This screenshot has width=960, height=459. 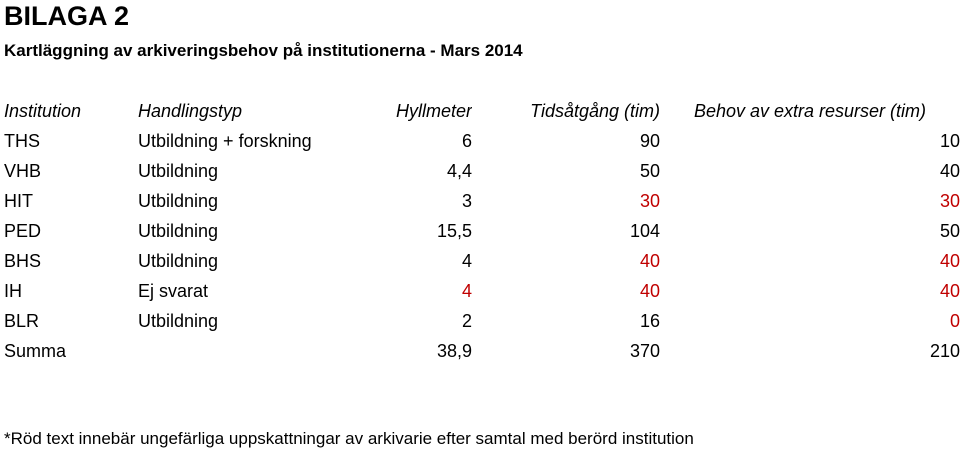 What do you see at coordinates (810, 111) in the screenshot?
I see `header-extra-resources: Behov av extra resurser (tim)` at bounding box center [810, 111].